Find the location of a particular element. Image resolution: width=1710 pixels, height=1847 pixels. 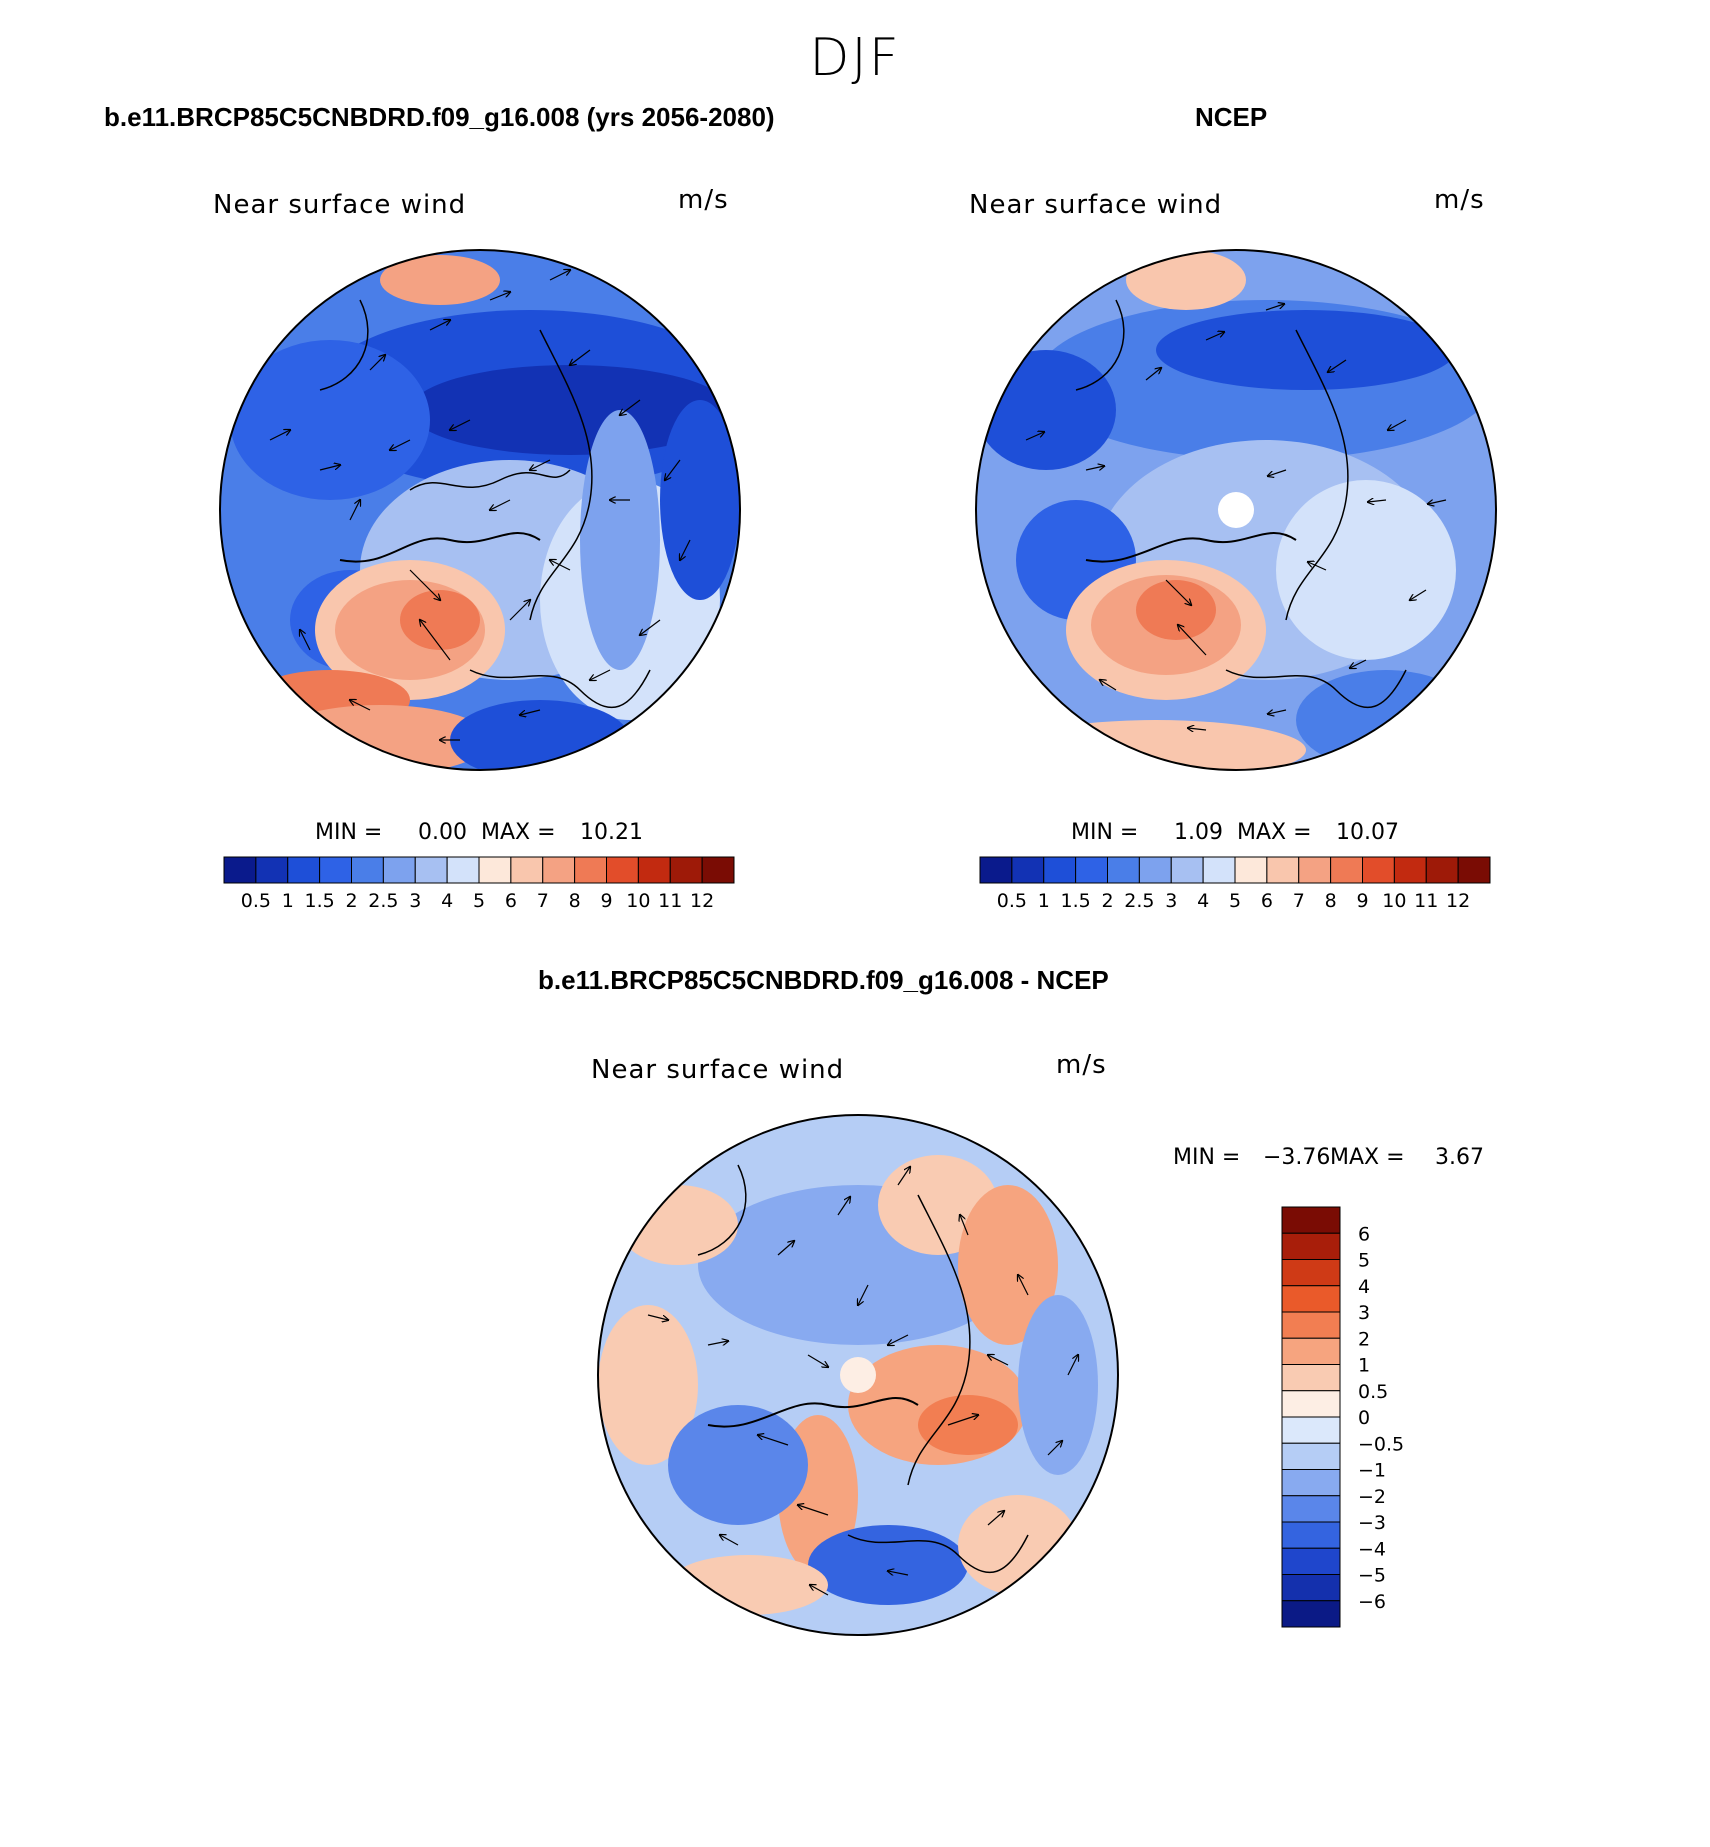

model-max-value: 10.21 is located at coordinates (611, 832).